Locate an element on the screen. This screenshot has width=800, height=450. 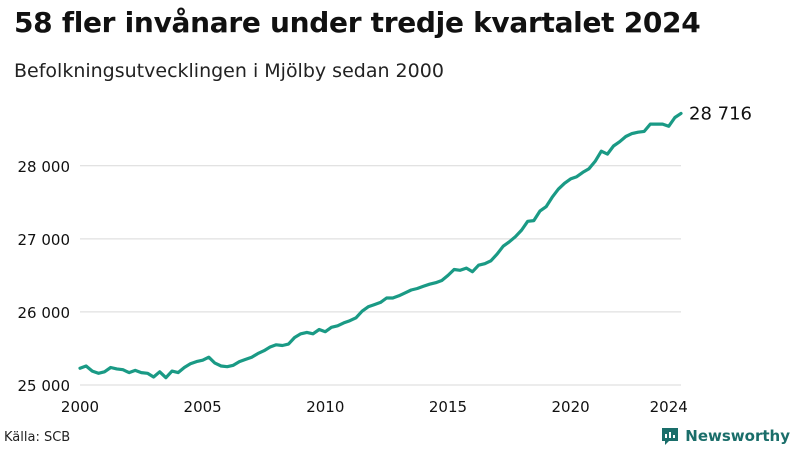
y-tick-label: 27 000 is located at coordinates (44, 240).